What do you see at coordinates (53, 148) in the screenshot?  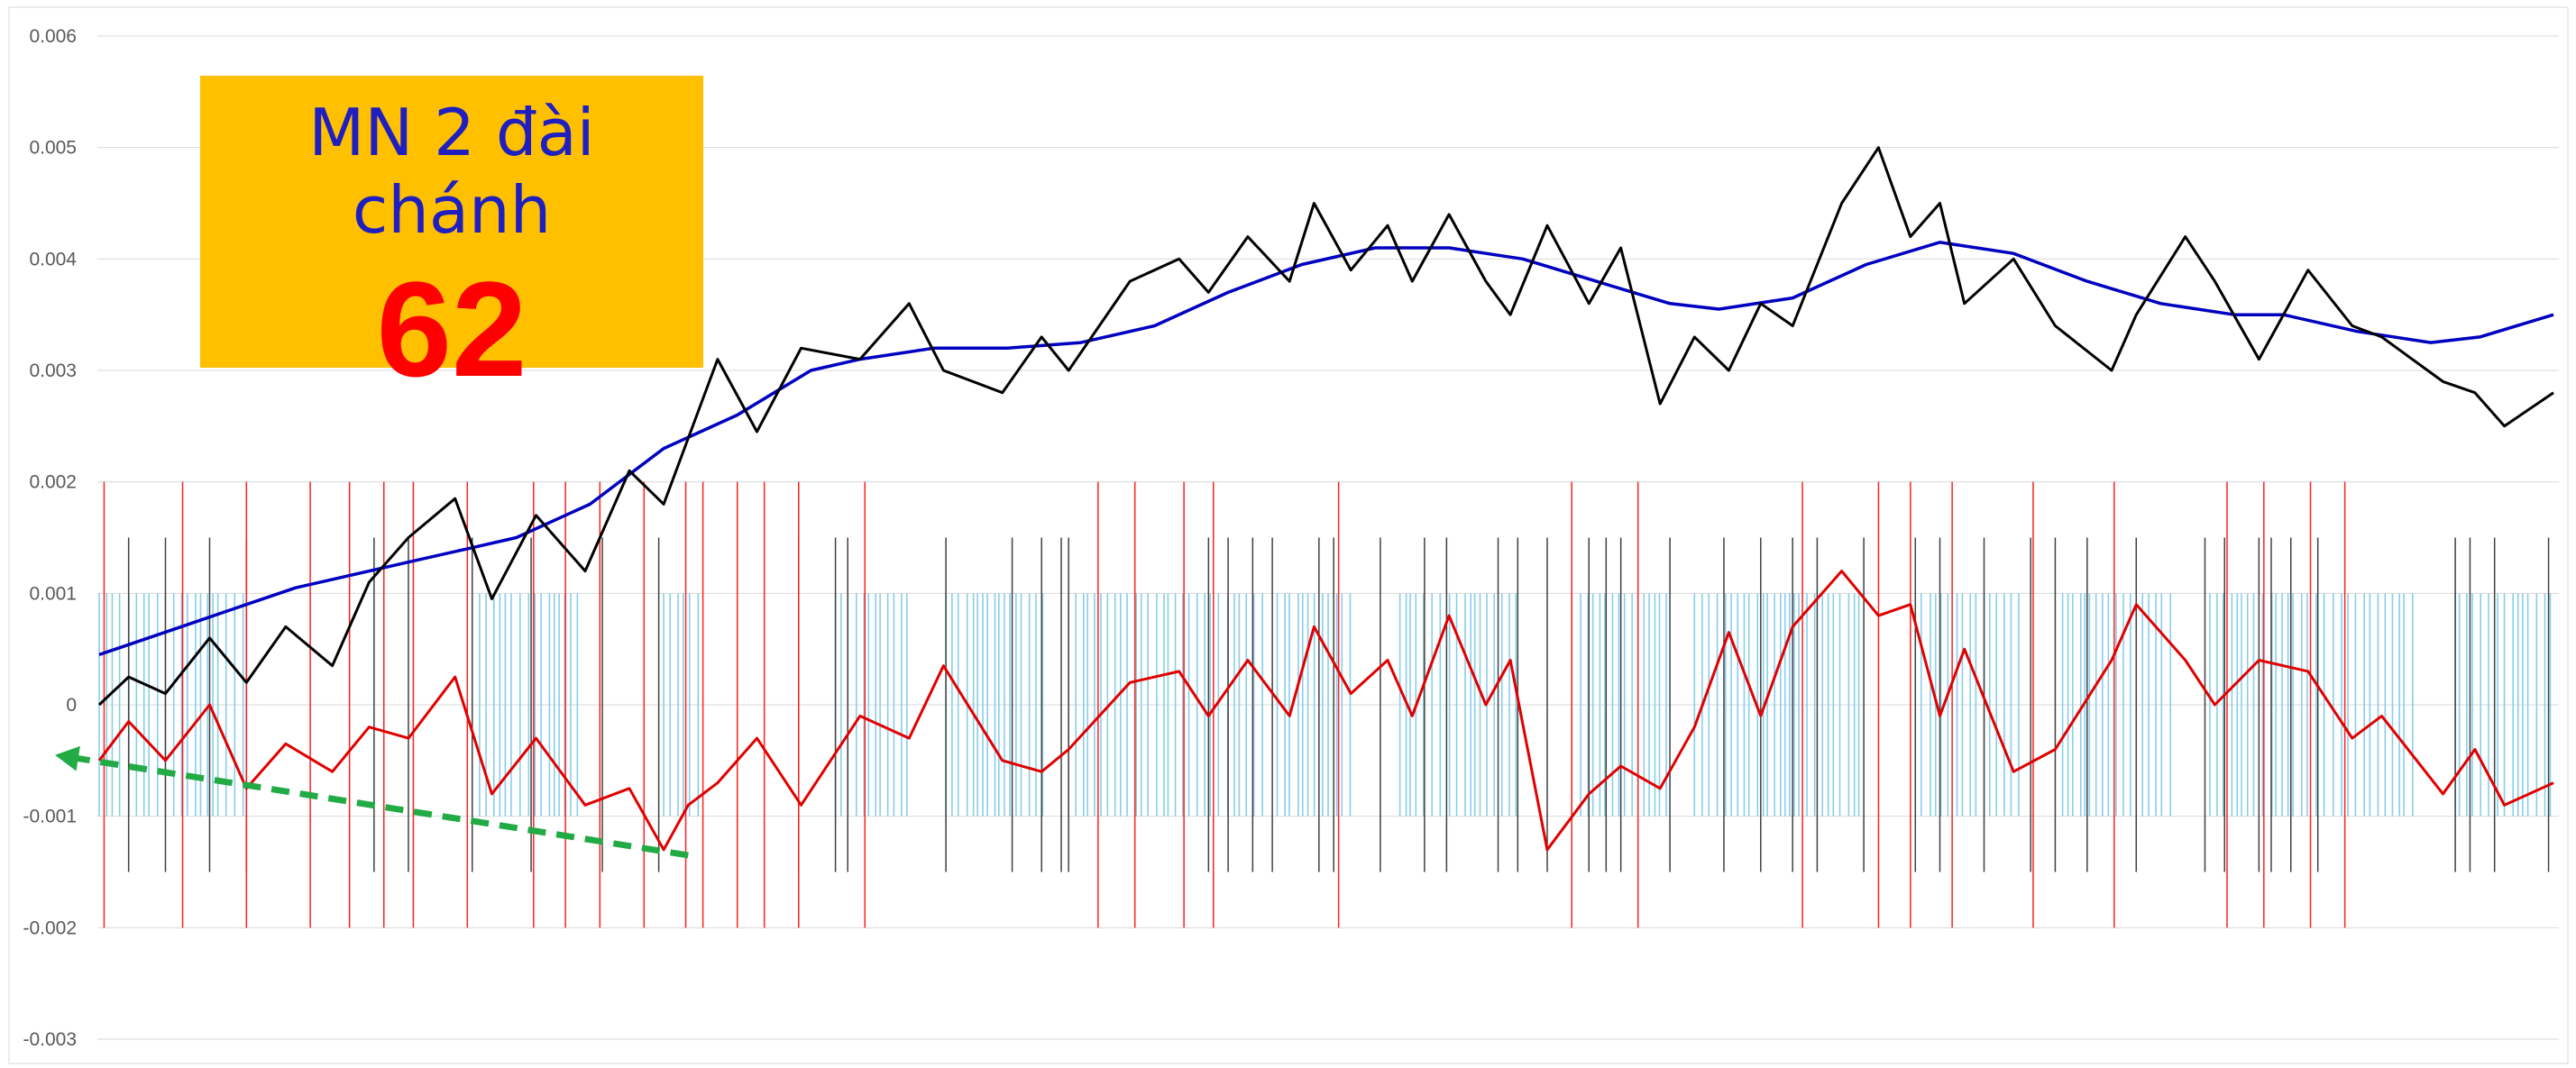 I see `y-tick-label: 0.005` at bounding box center [53, 148].